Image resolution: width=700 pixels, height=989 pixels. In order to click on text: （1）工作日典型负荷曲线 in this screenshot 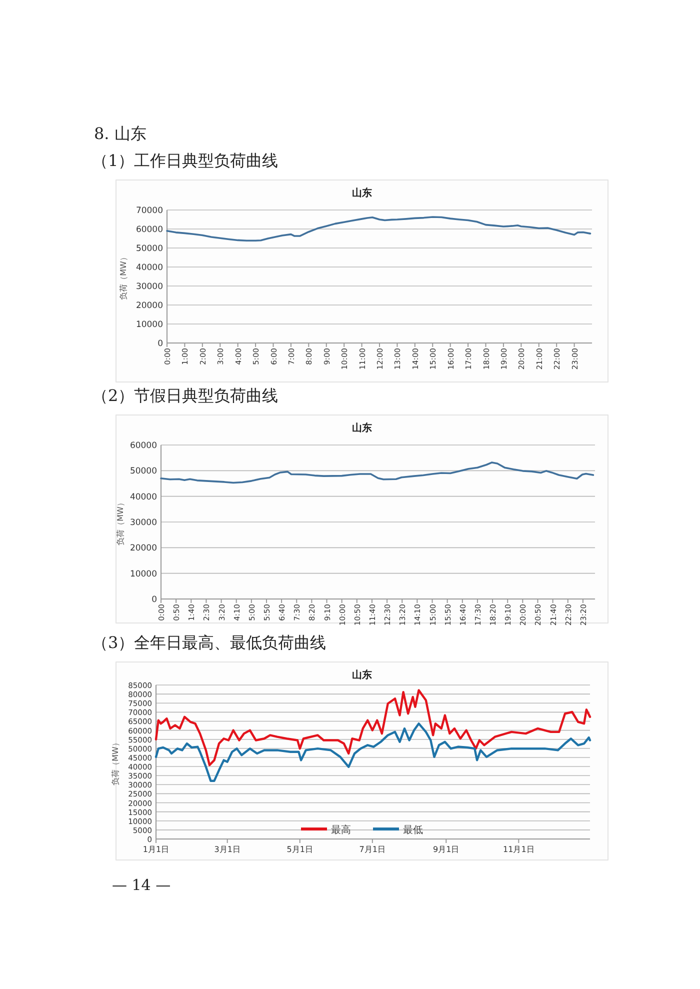, I will do `click(185, 160)`.